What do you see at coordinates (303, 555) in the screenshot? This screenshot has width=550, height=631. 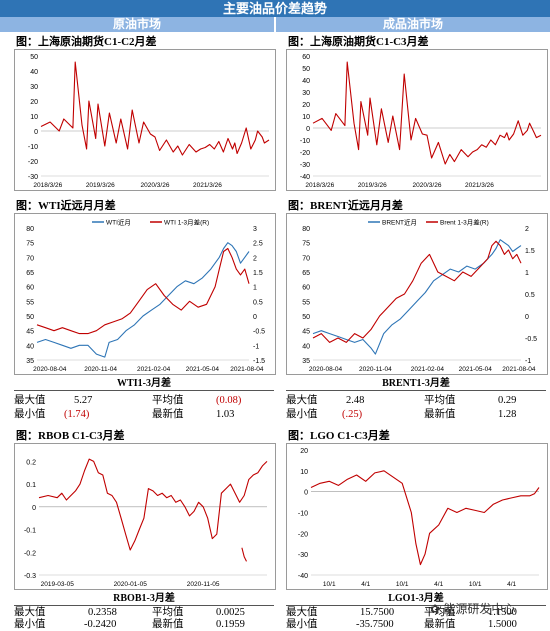 I see `y-tick-label: -30` at bounding box center [303, 555].